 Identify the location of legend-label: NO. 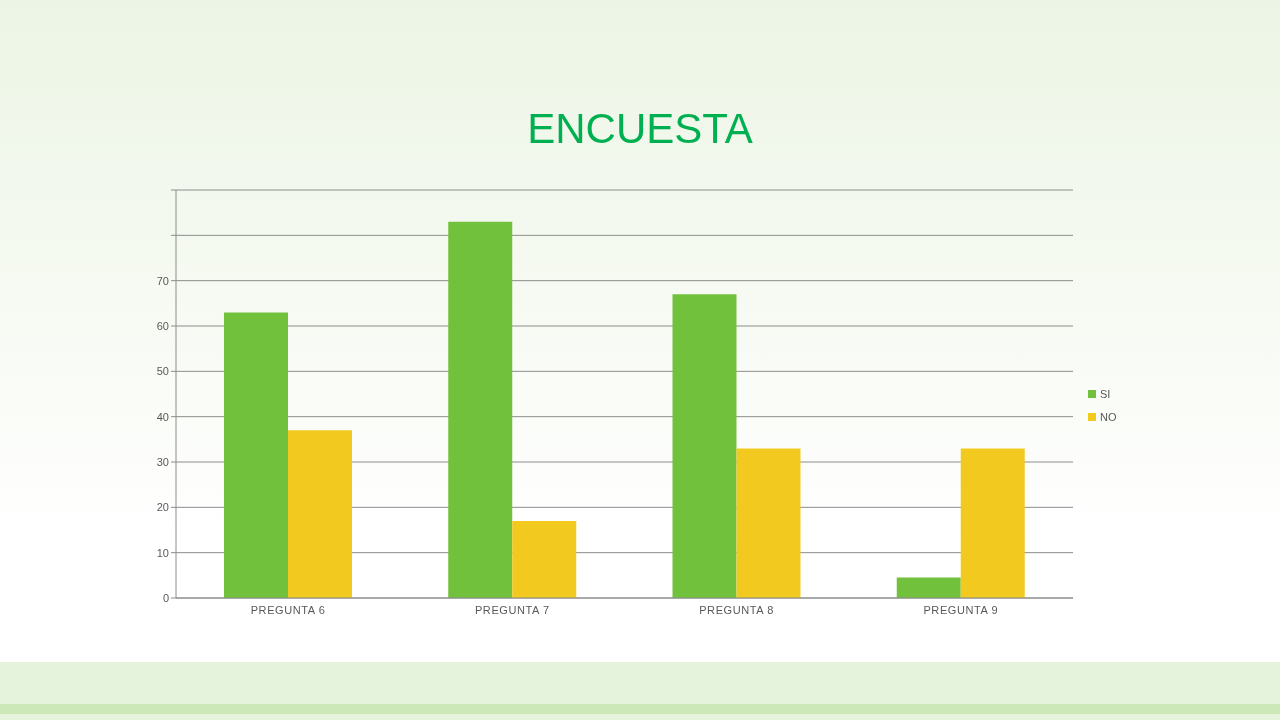
(1108, 416).